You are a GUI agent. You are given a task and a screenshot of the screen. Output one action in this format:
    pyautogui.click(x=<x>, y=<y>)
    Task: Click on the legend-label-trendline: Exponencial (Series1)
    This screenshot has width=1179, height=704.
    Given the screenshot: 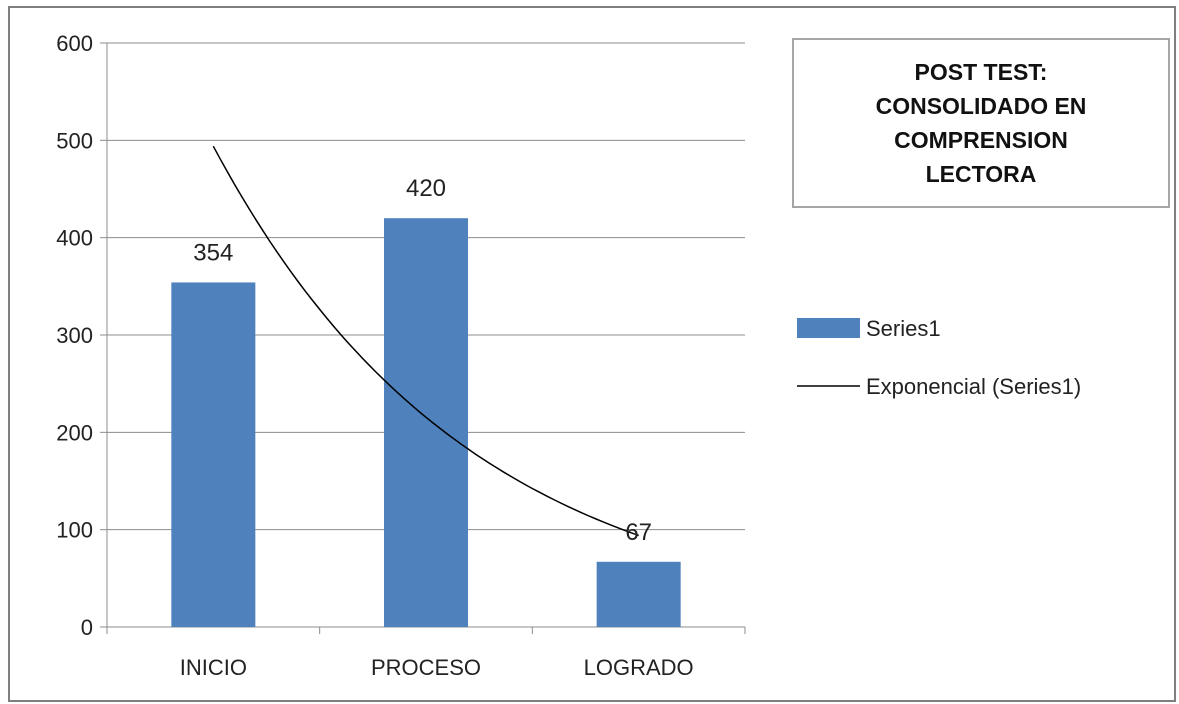 What is the action you would take?
    pyautogui.click(x=973, y=386)
    